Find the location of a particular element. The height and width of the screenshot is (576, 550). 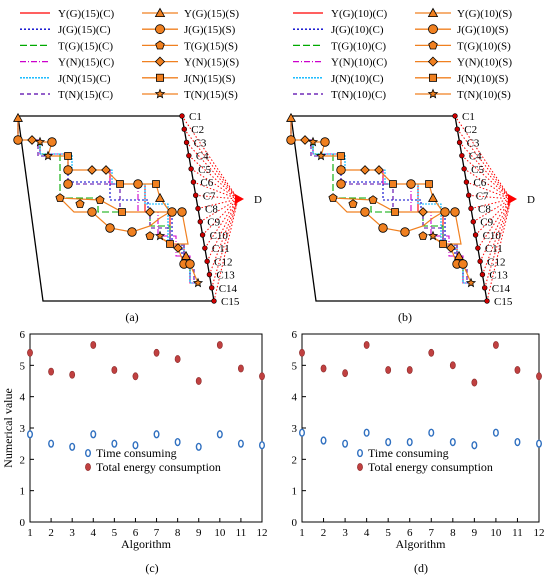

legend-label-right: T(G)(15)(S) is located at coordinates (211, 46).